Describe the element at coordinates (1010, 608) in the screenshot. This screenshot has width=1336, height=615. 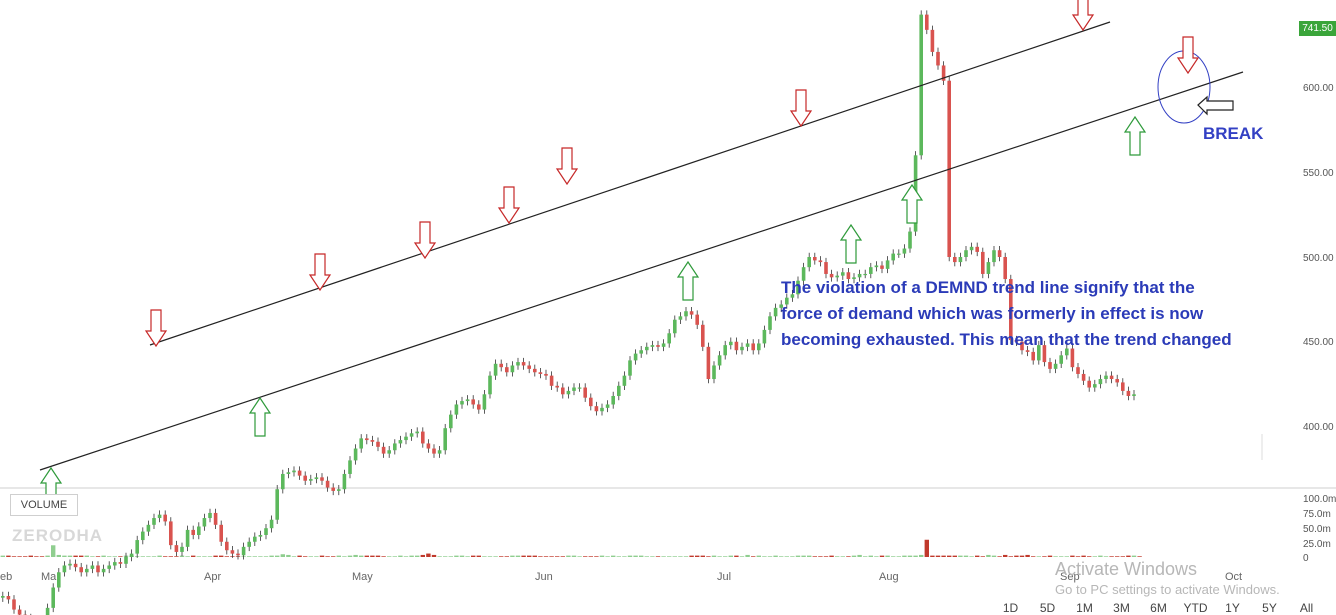
I see `range-button-1d: 1D` at that location.